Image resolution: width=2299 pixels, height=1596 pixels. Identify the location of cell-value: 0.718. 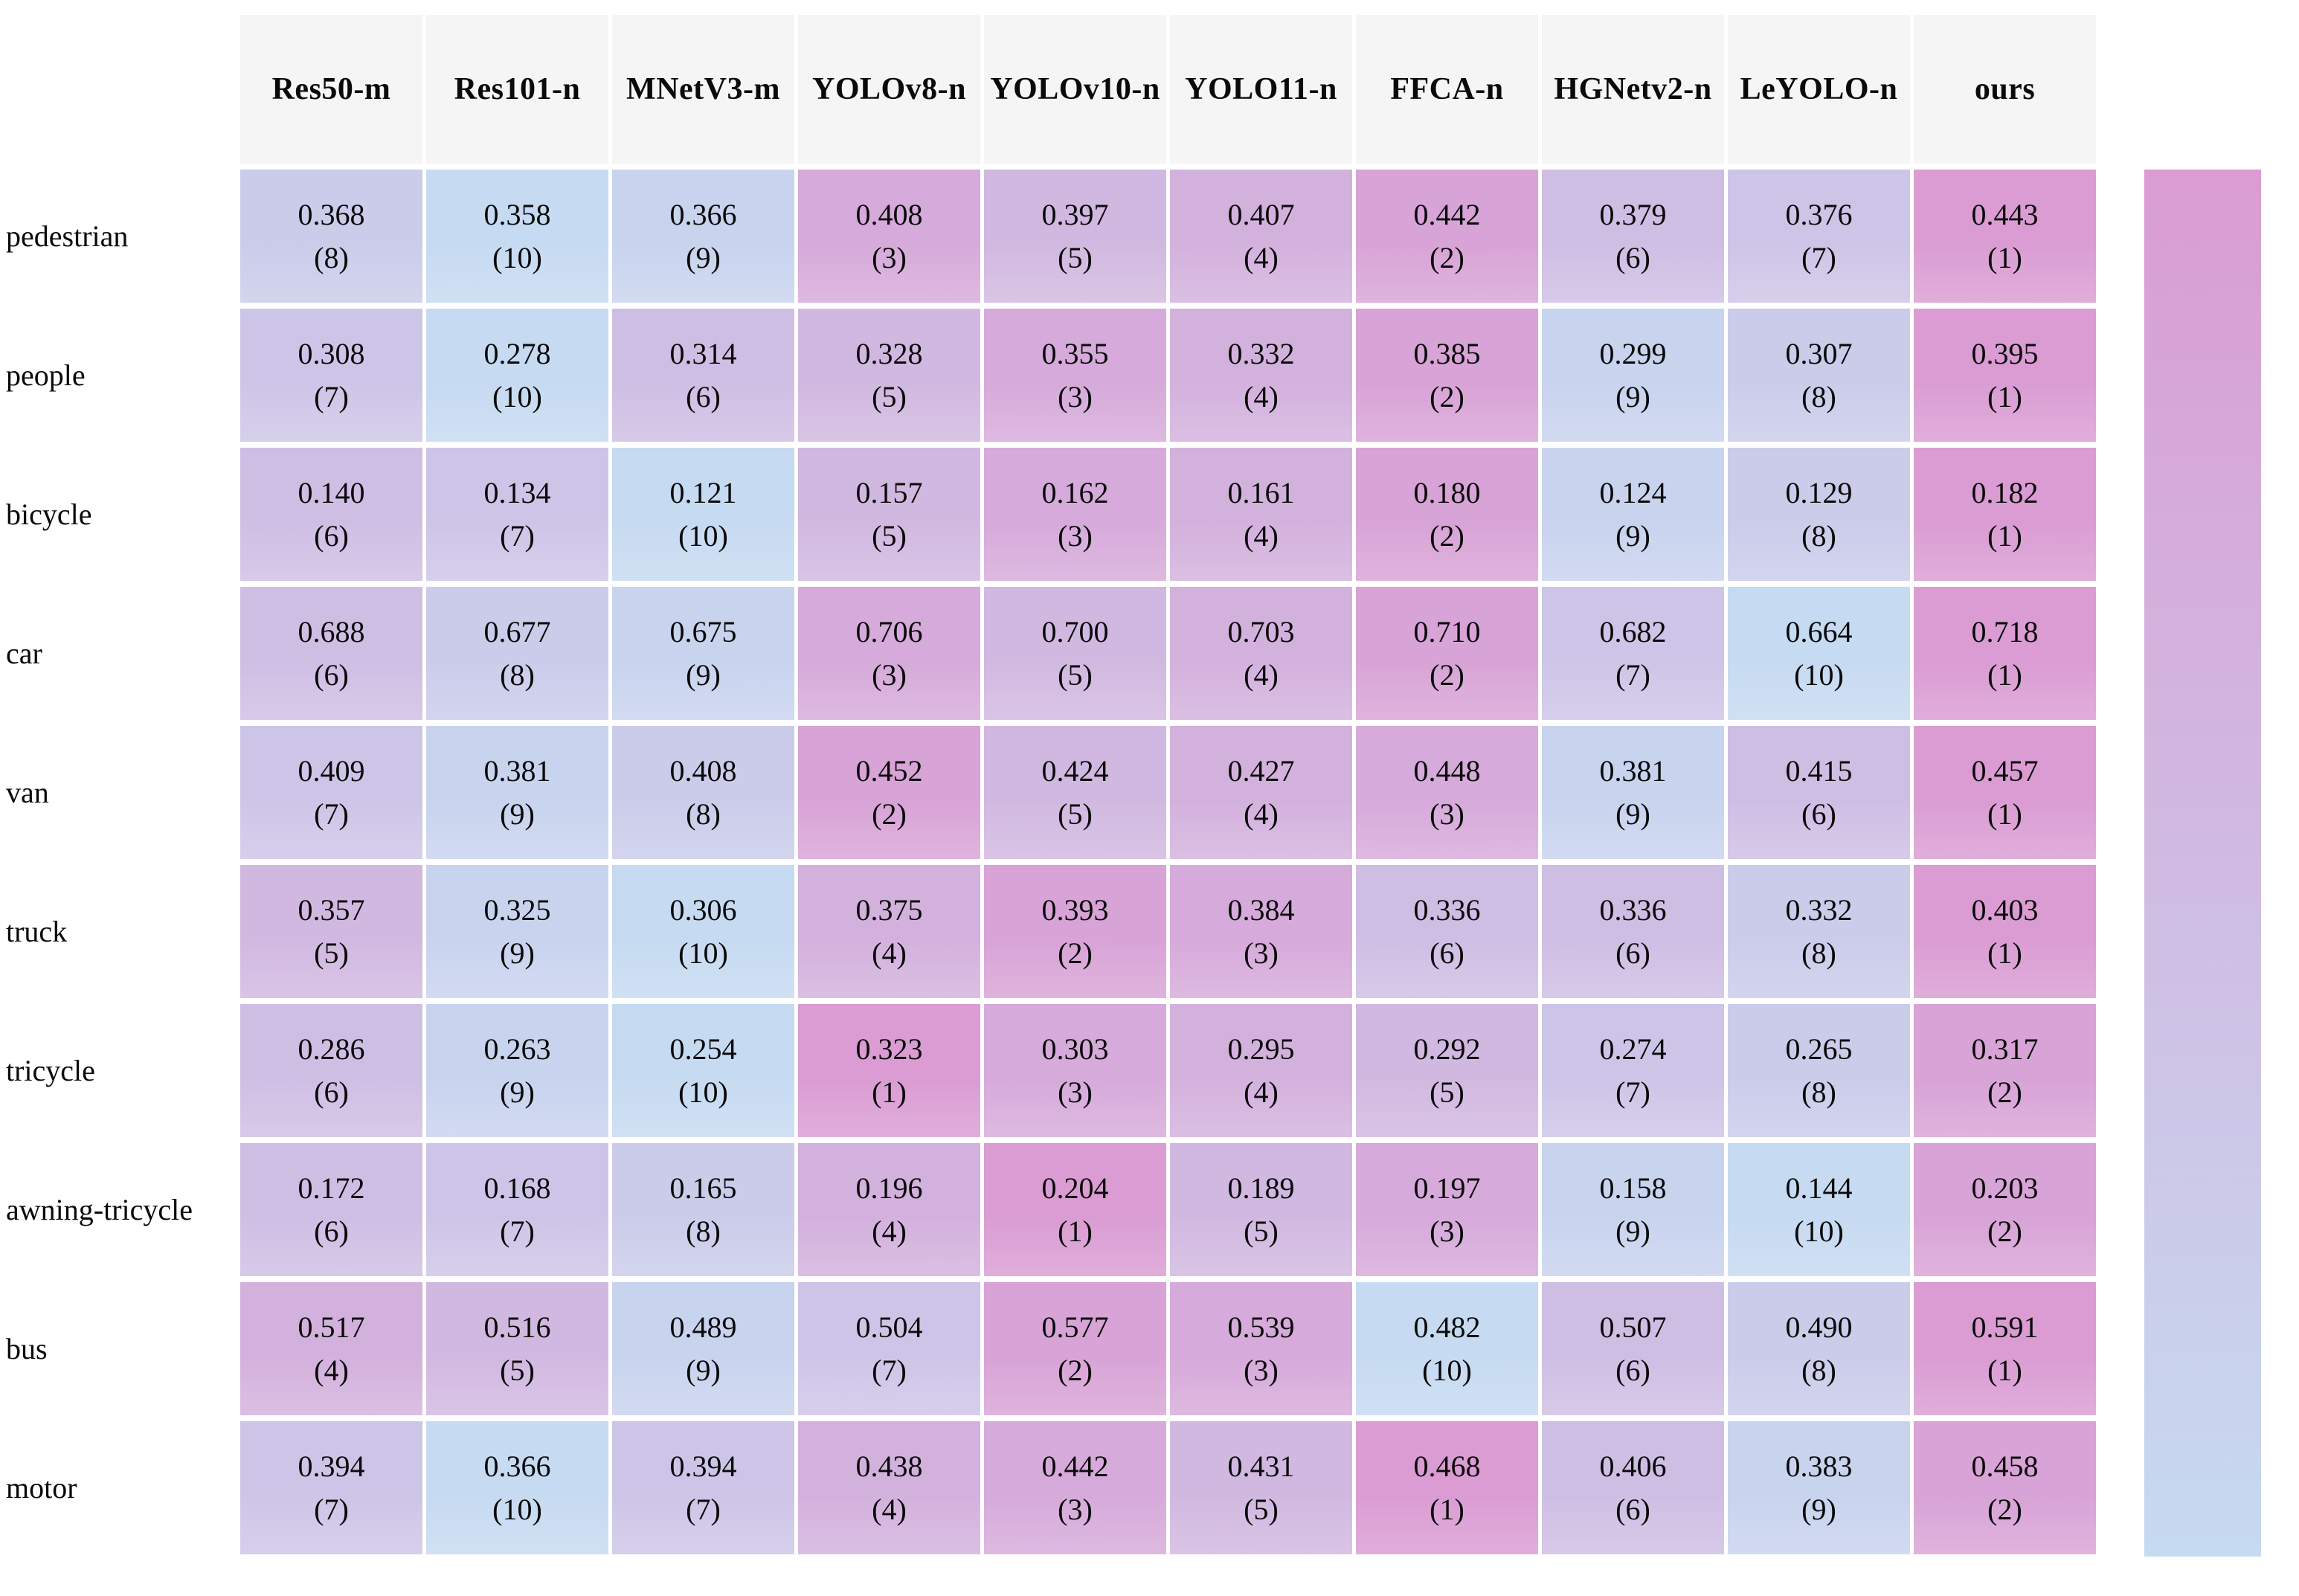
(2005, 631).